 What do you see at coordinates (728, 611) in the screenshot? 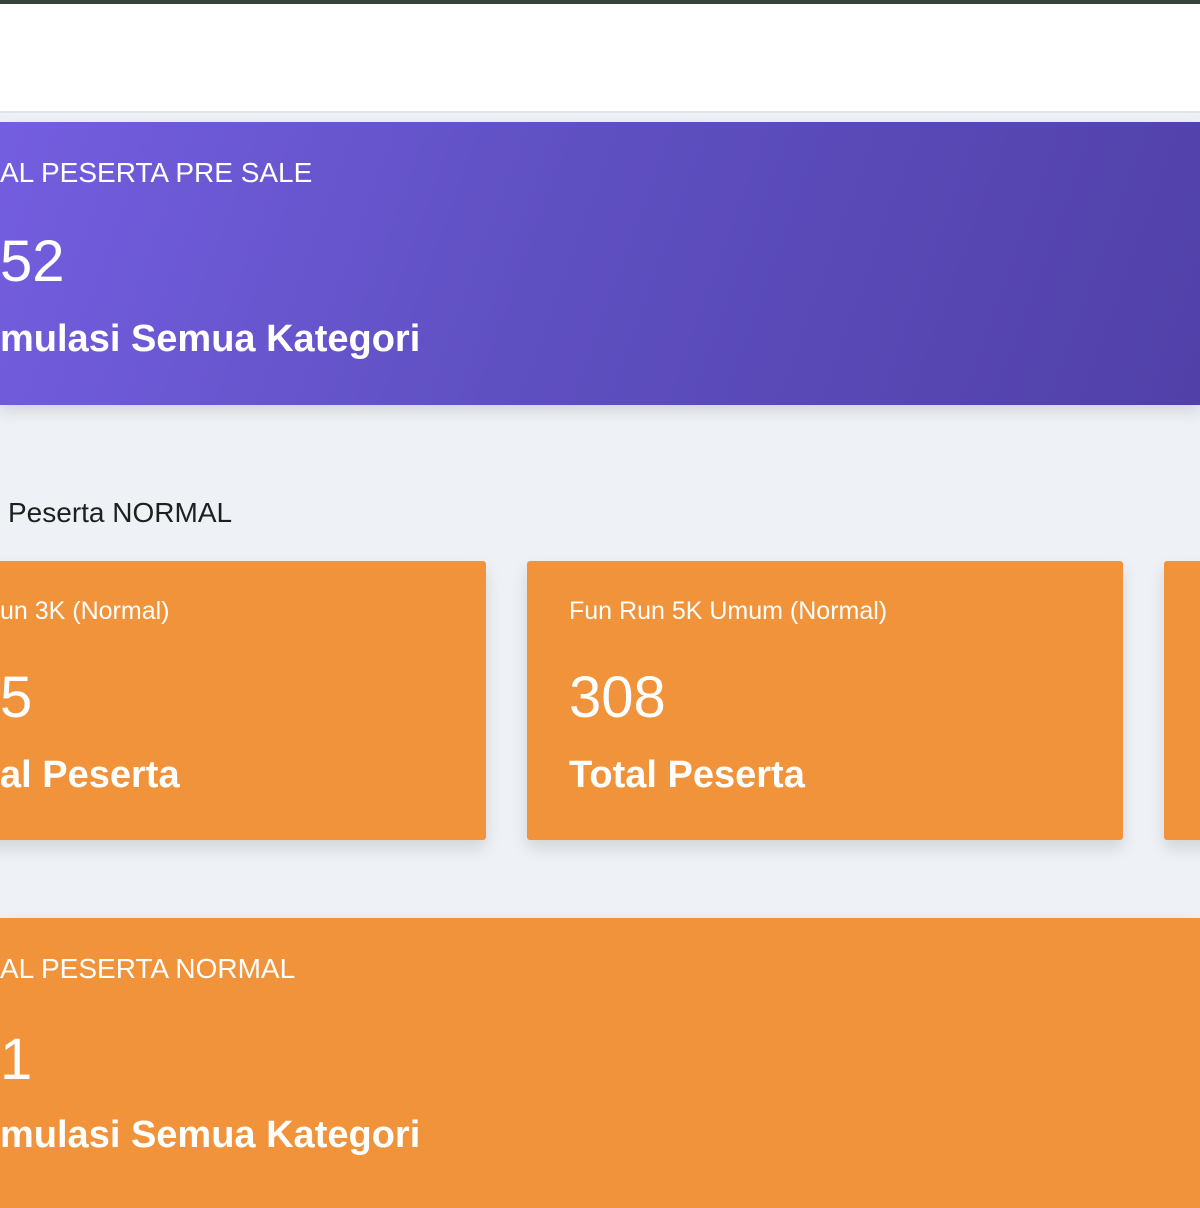
I see `card-title: Fun Run 5K Umum (Normal)` at bounding box center [728, 611].